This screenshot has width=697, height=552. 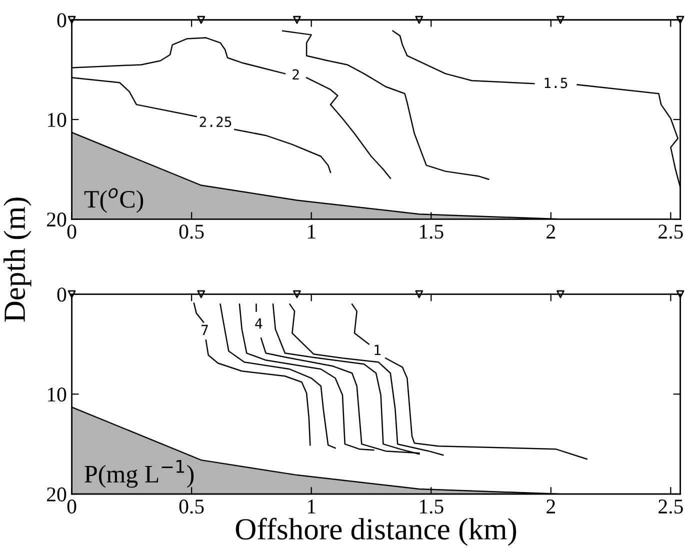 I want to click on annotation: P(mg L$^{−1}$), so click(x=139, y=474).